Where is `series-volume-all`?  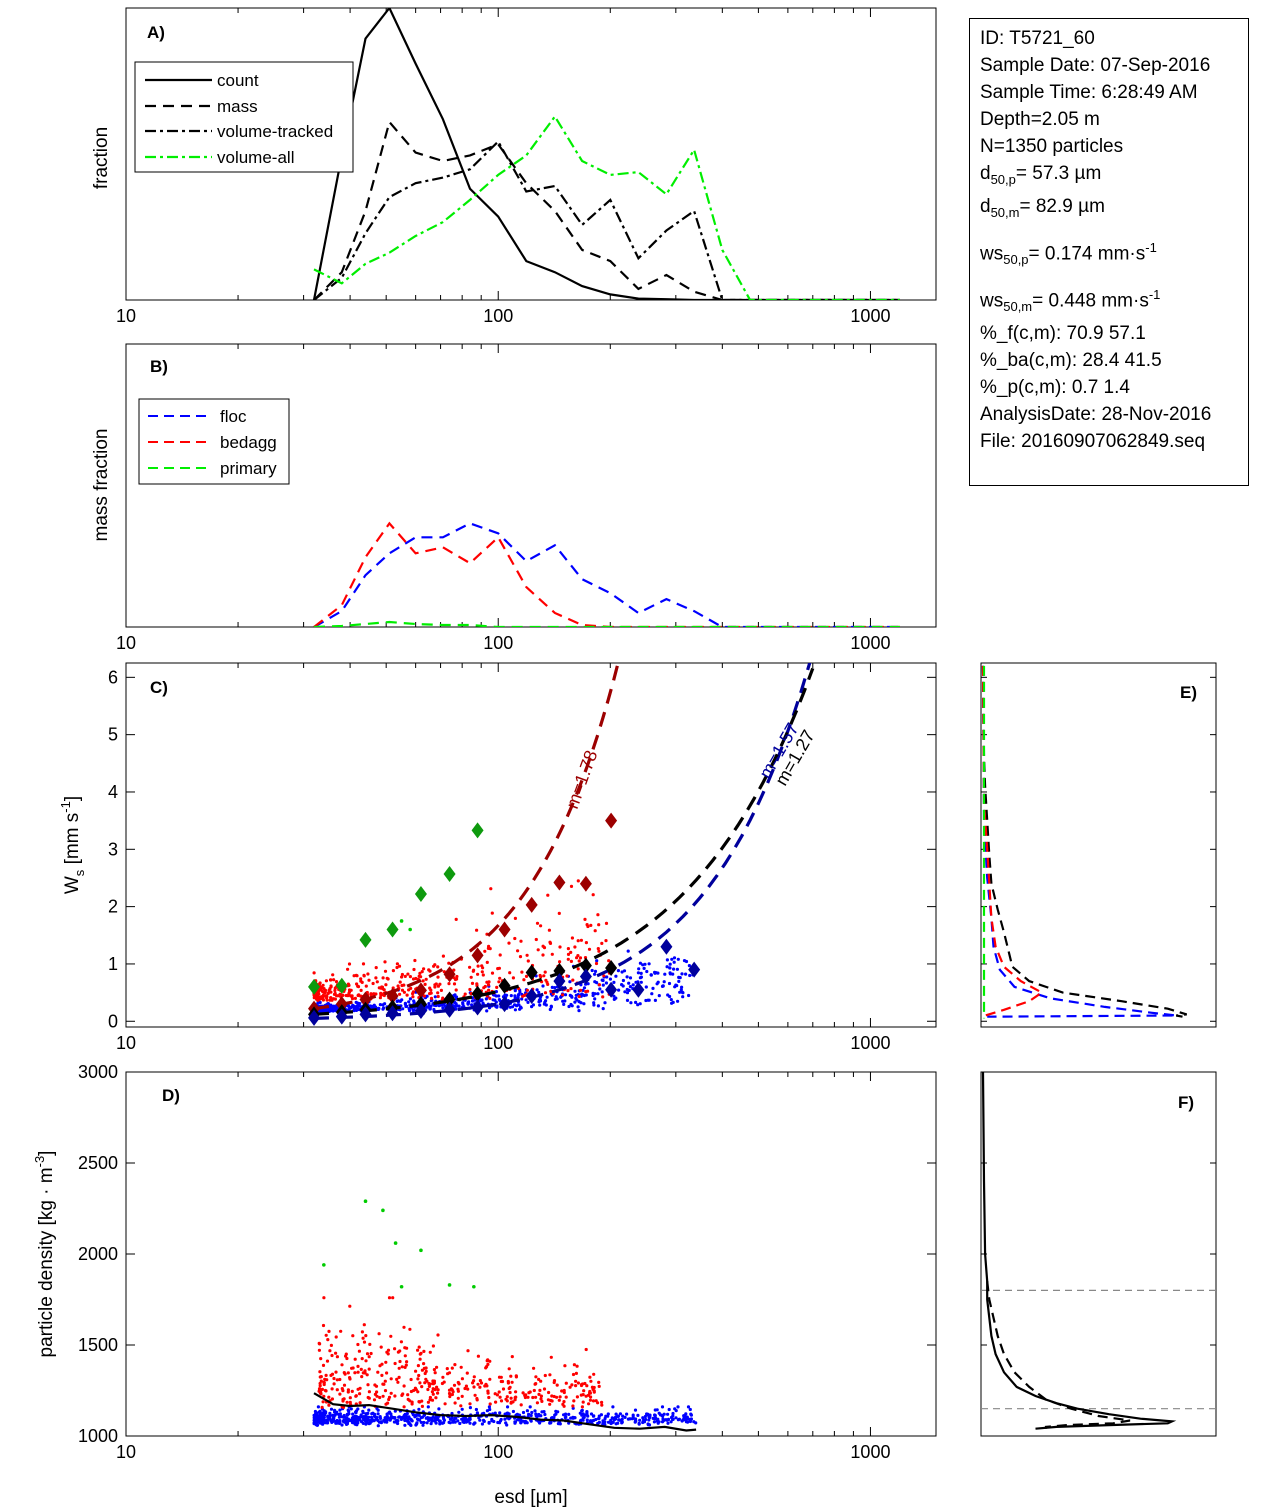
series-volume-all is located at coordinates (606, 207).